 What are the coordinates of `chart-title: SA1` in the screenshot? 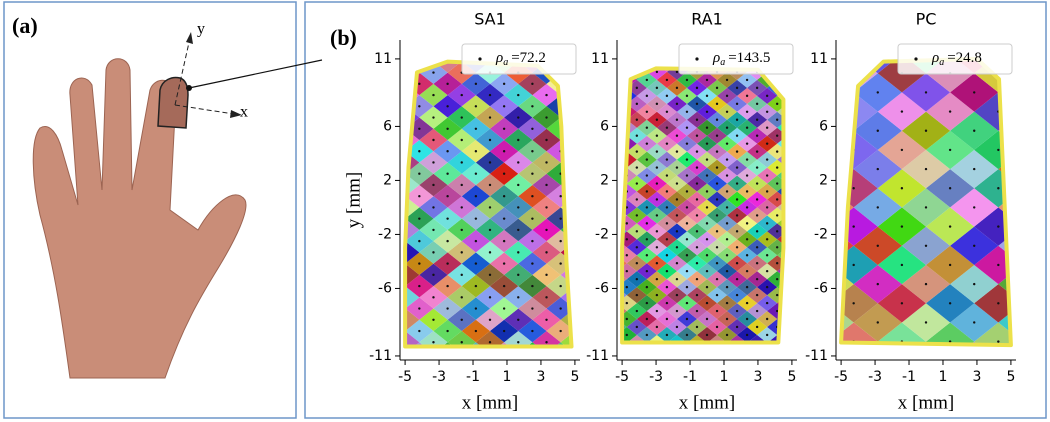 It's located at (490, 19).